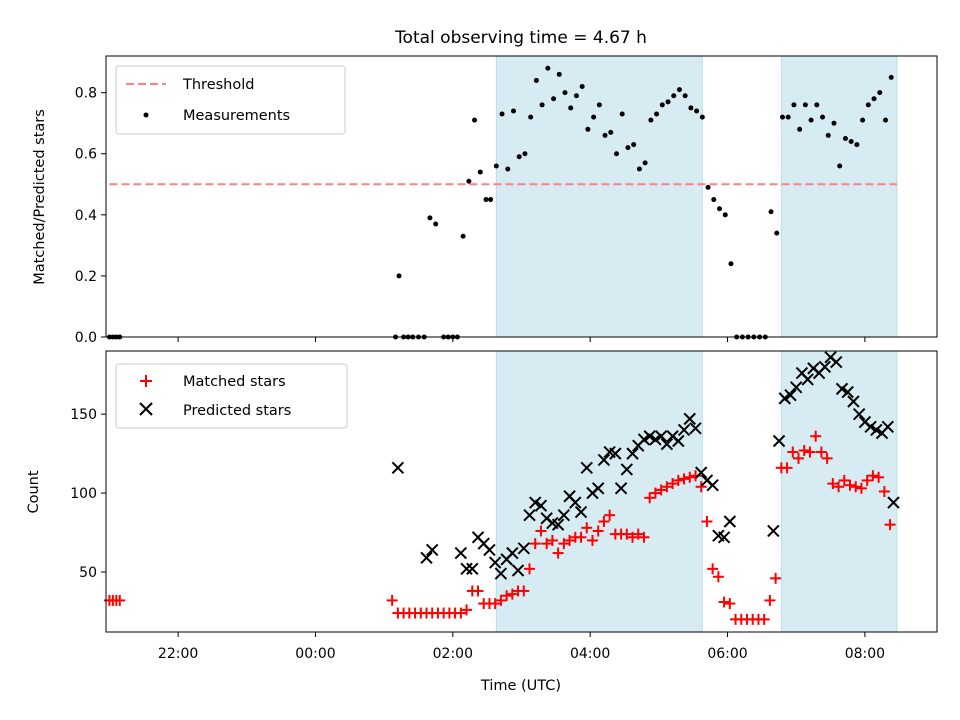  Describe the element at coordinates (34, 491) in the screenshot. I see `bottom-y-axis-label: Count` at that location.